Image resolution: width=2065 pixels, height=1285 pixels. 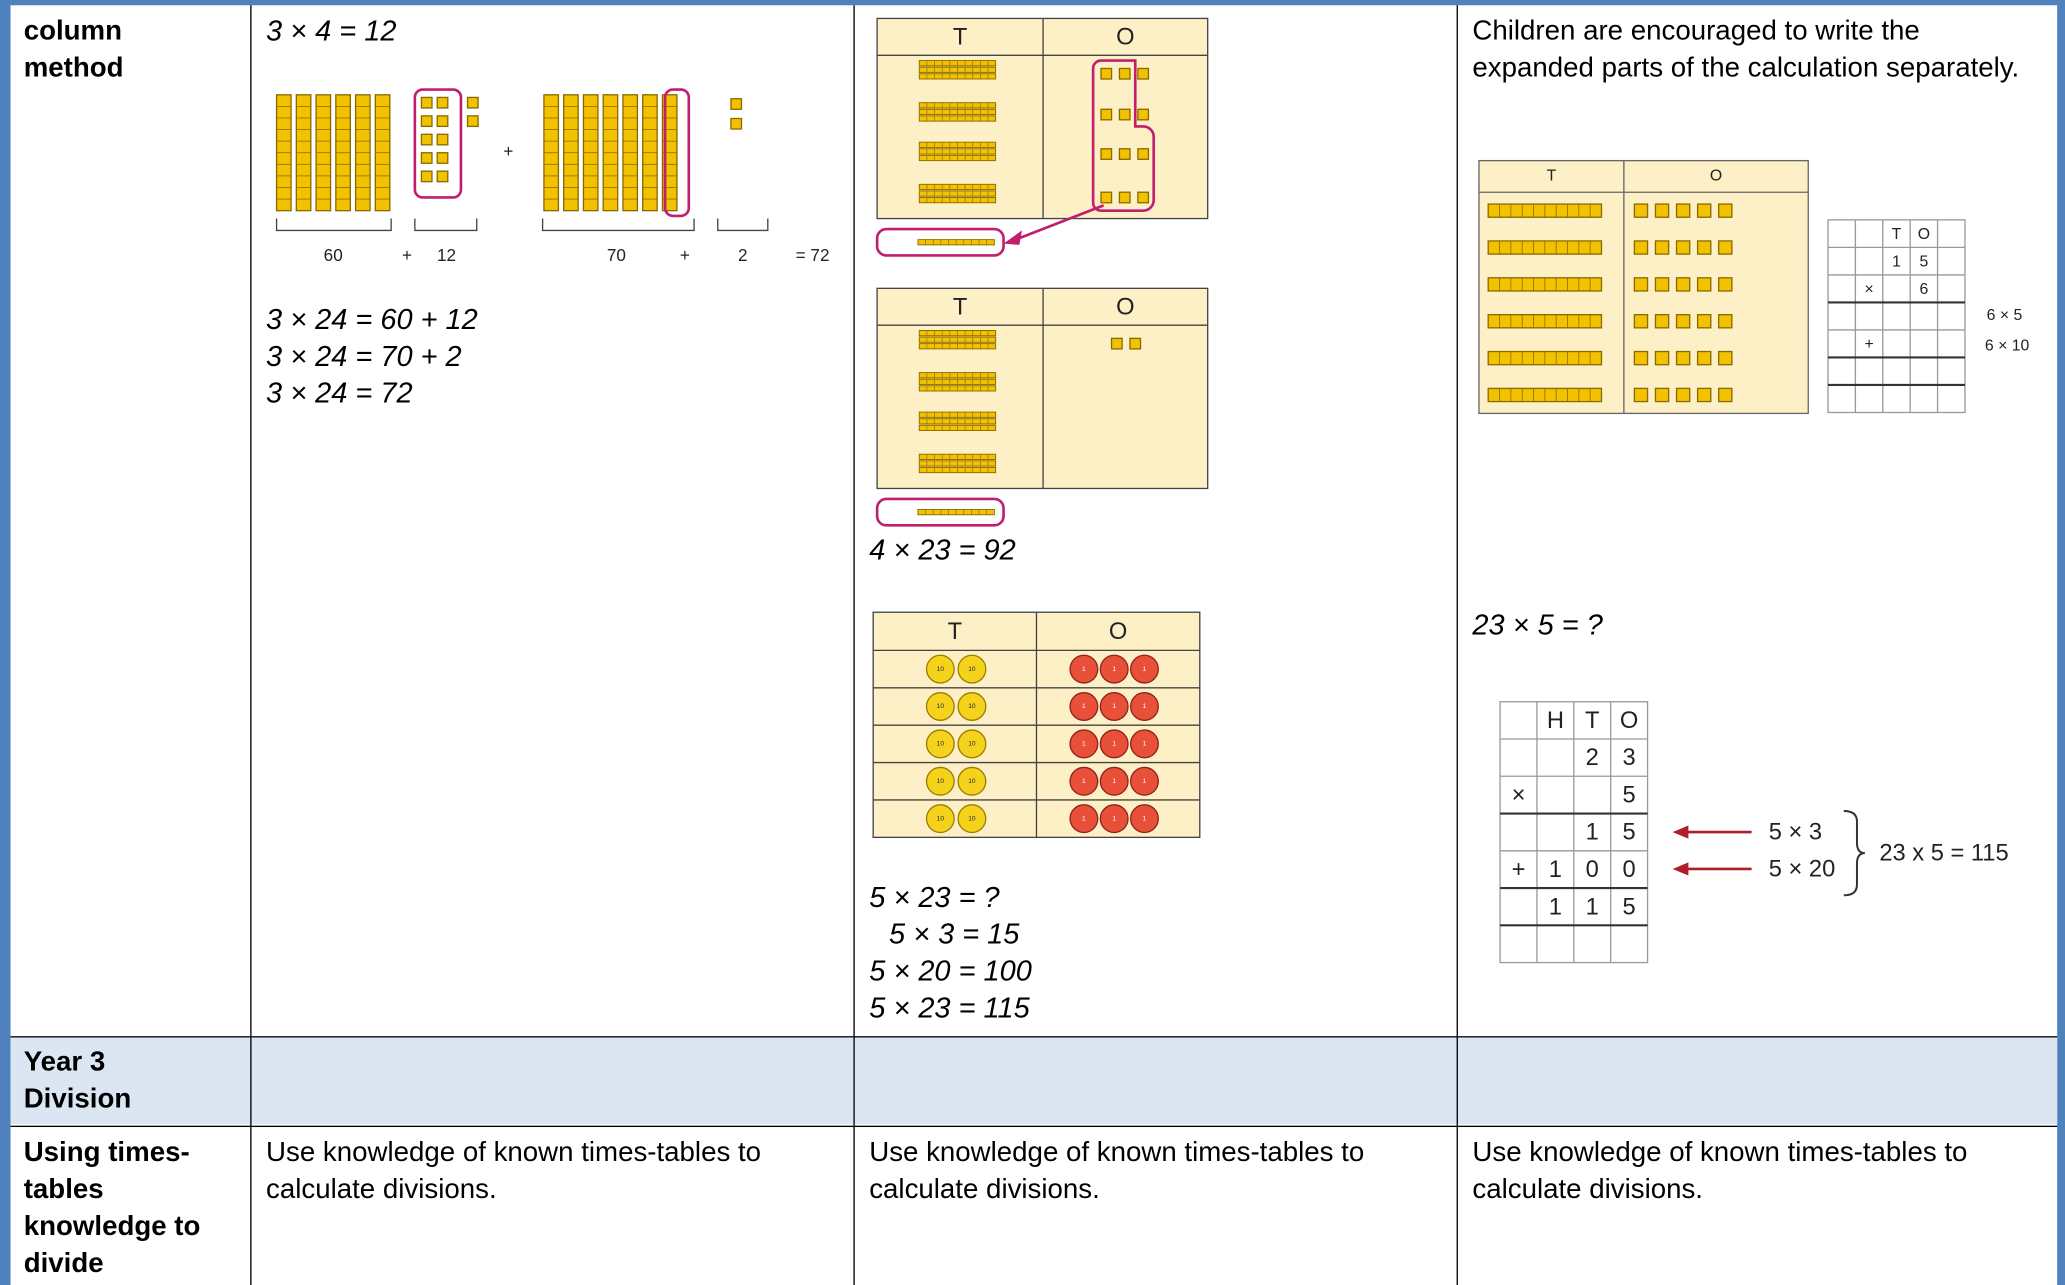 I want to click on question: 23 × 5 = ?, so click(x=1537, y=625).